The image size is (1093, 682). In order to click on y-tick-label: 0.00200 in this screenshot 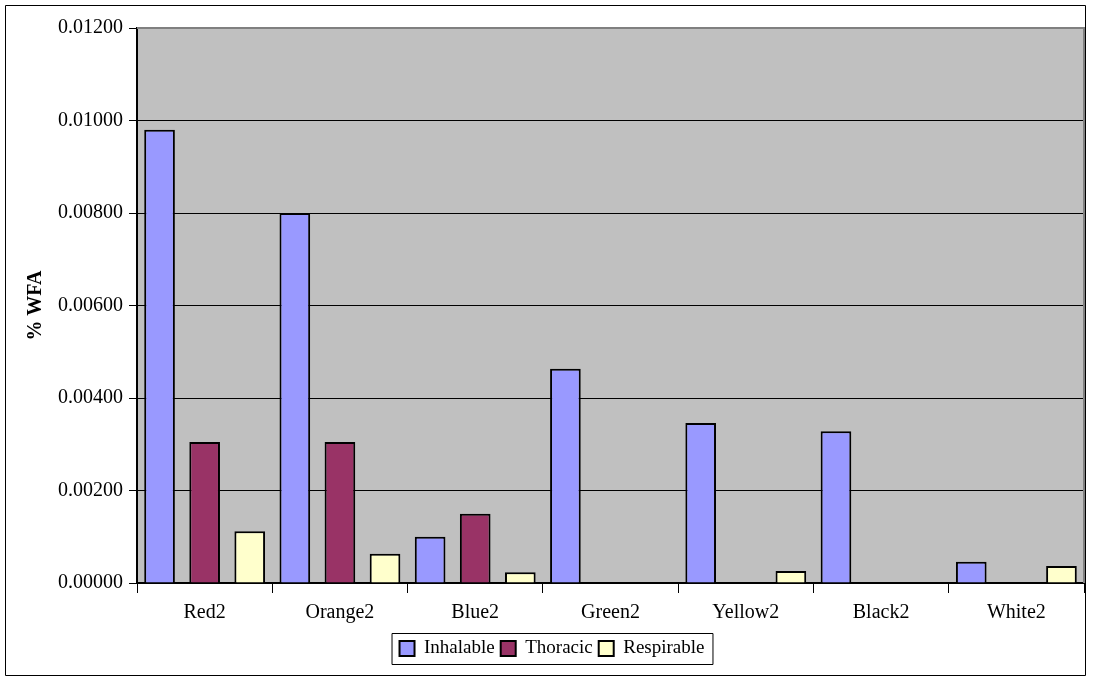, I will do `click(90, 488)`.